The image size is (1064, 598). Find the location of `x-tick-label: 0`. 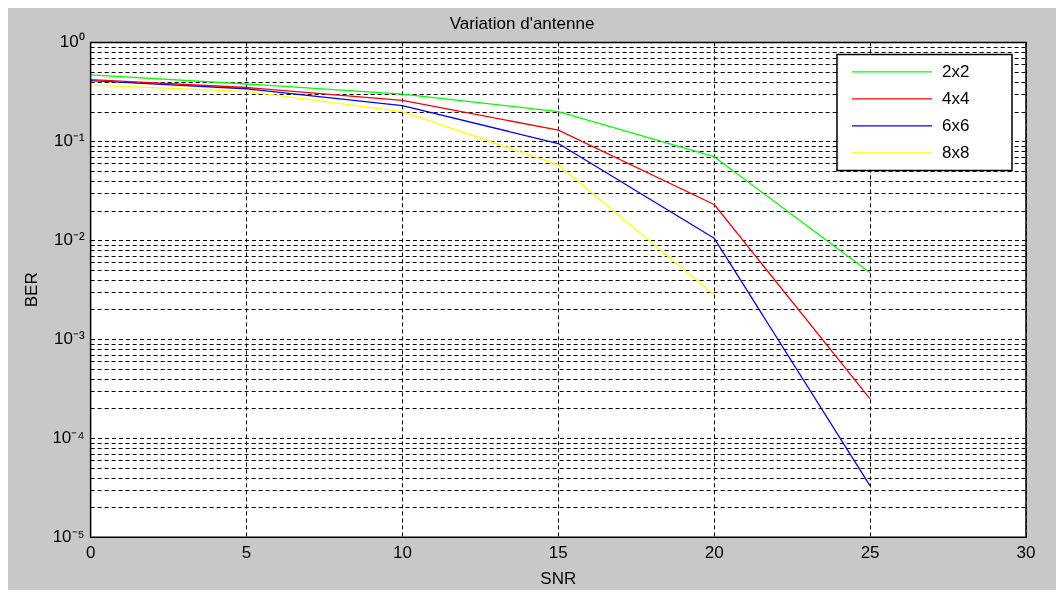

x-tick-label: 0 is located at coordinates (90, 553).